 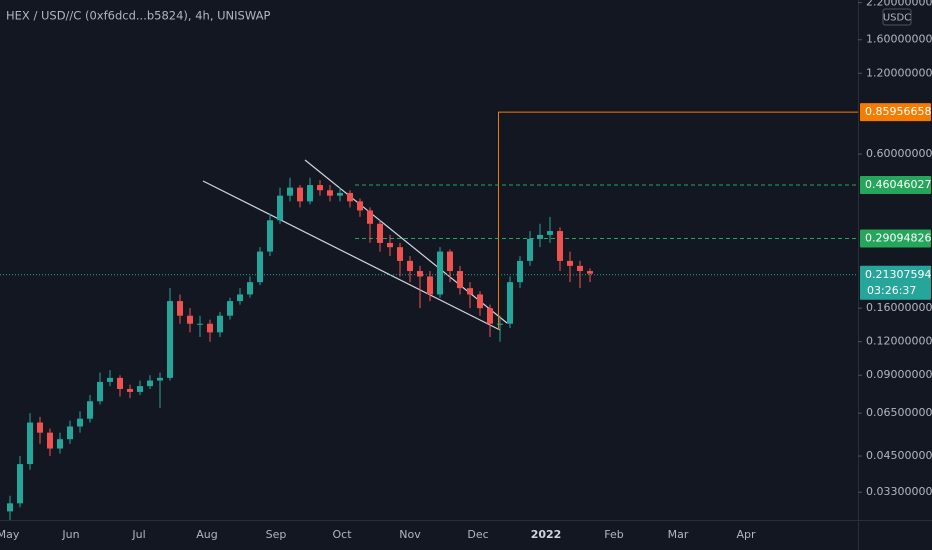 I want to click on y-tick-label: 0.1200000000, so click(x=899, y=341).